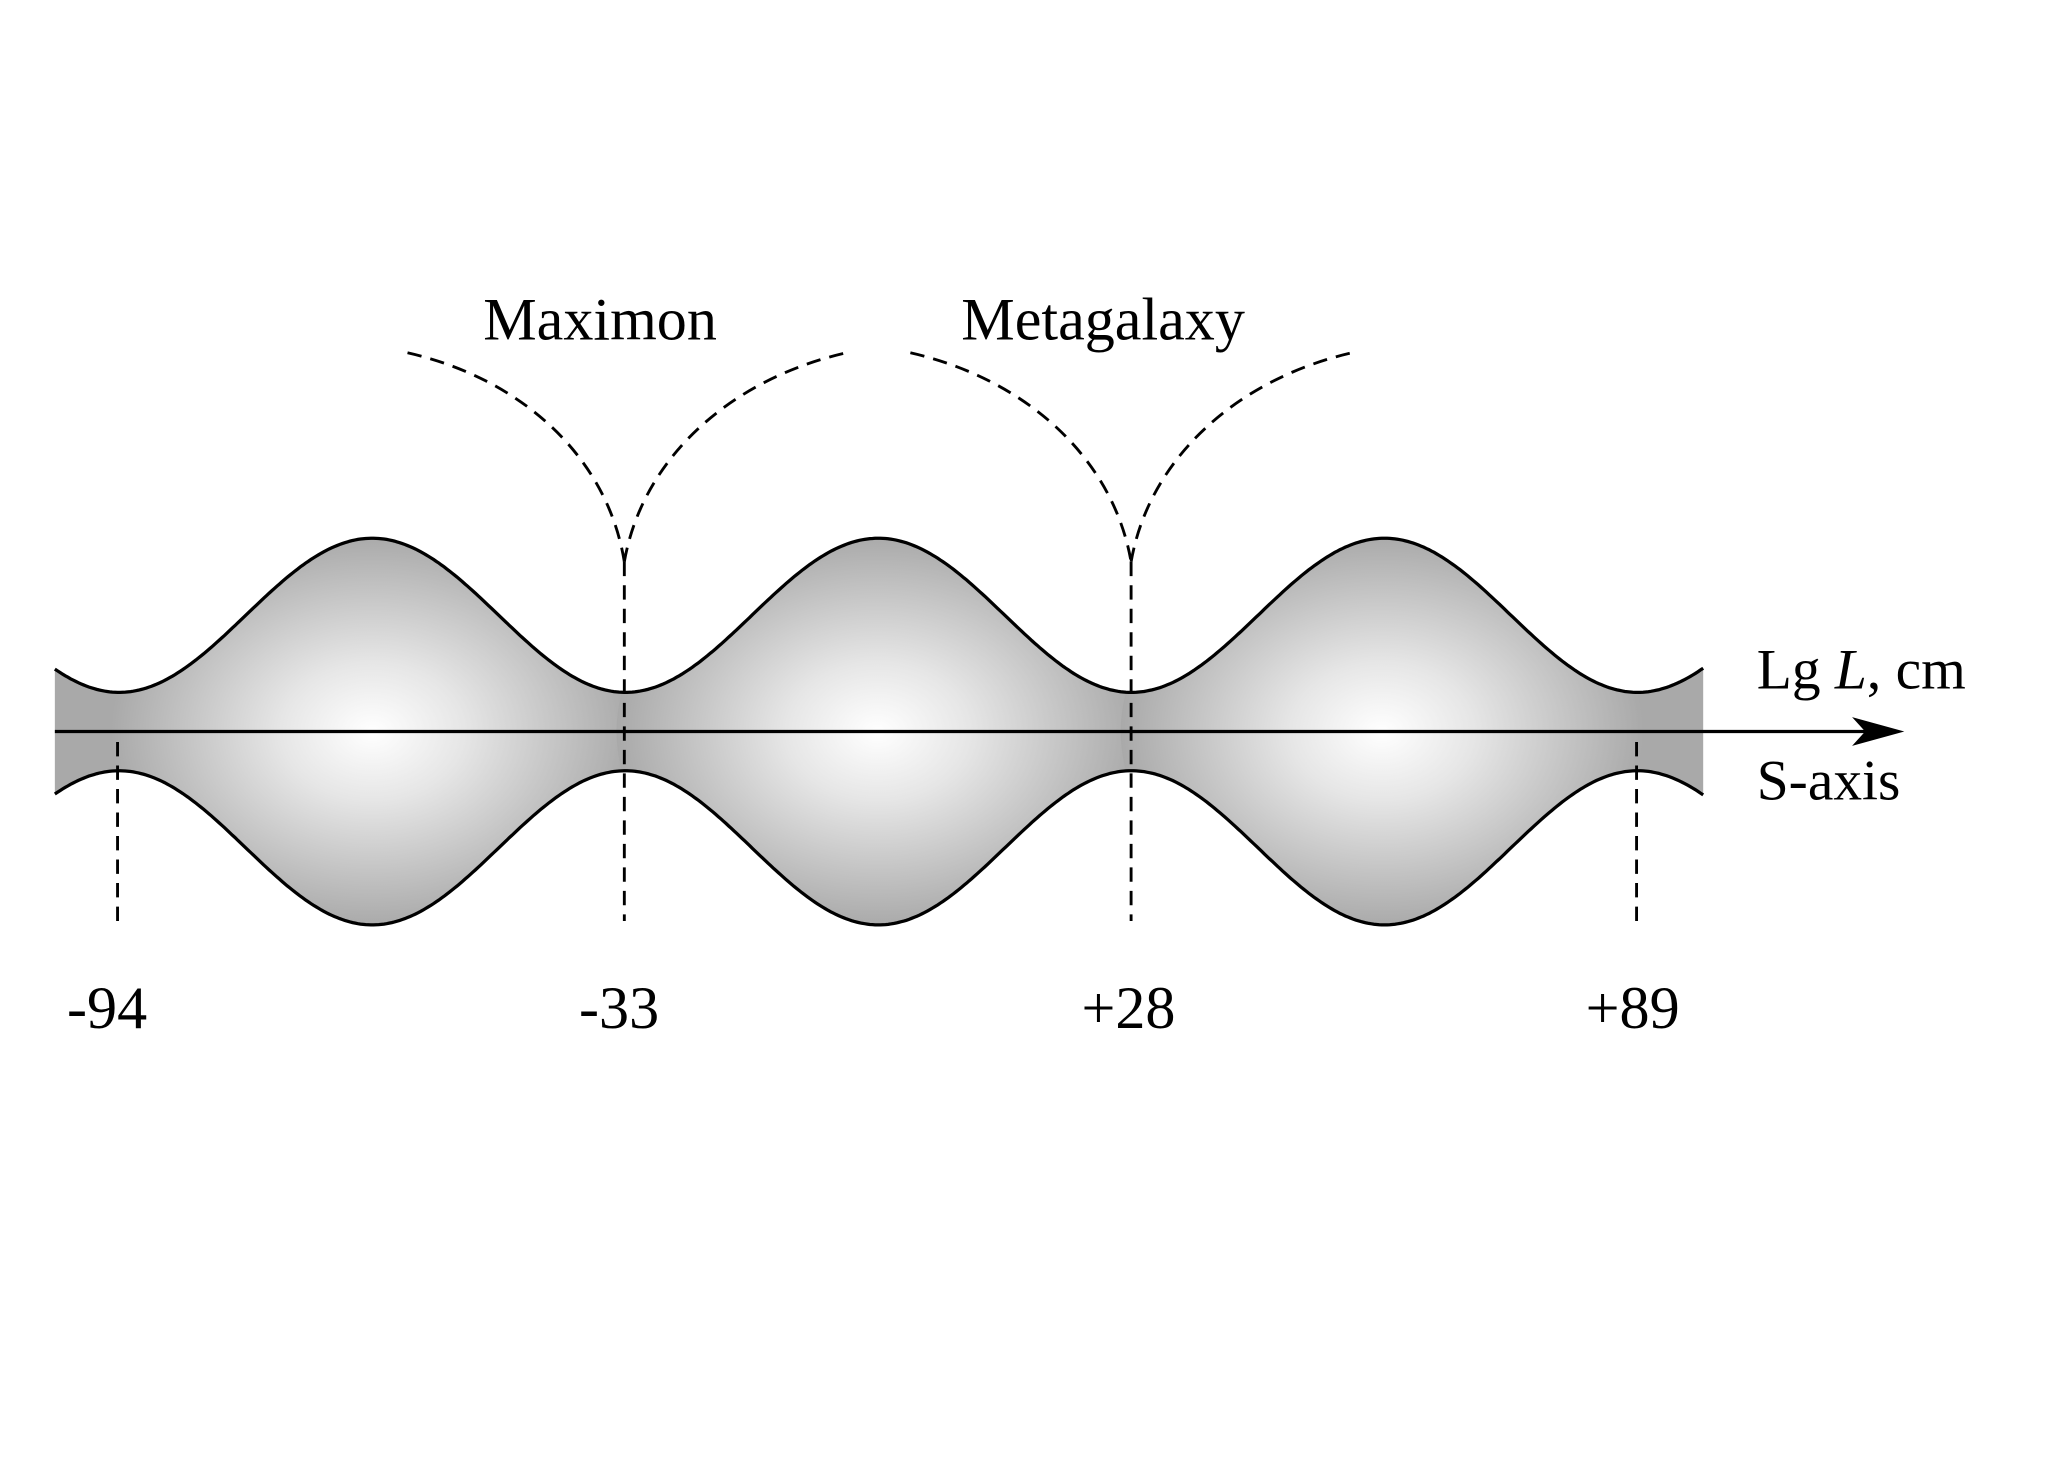 The height and width of the screenshot is (1484, 2048). Describe the element at coordinates (734, 457) in the screenshot. I see `maximon-arc-right` at that location.